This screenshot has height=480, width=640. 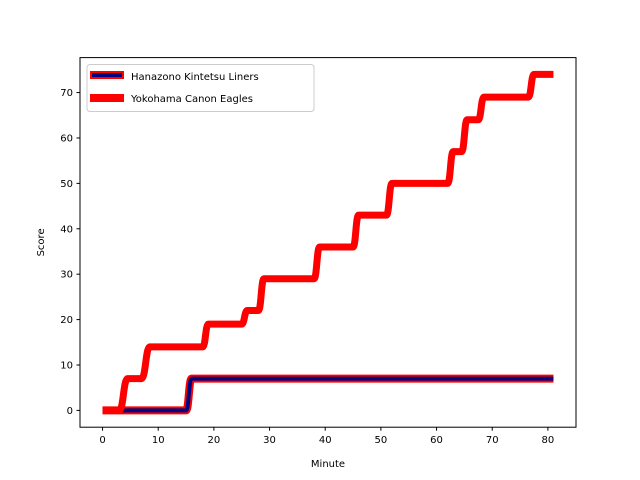 I want to click on y-tick-label: 20, so click(x=66, y=320).